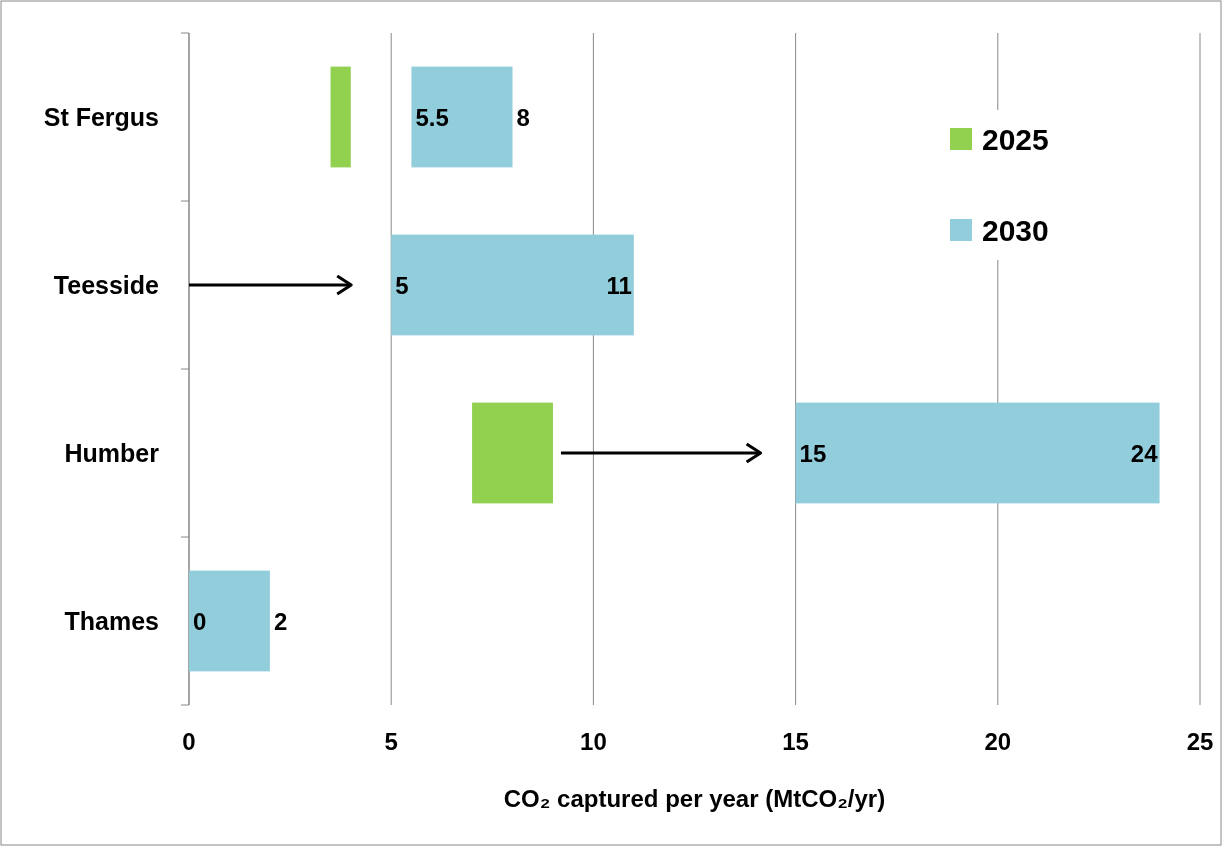 The image size is (1222, 846). Describe the element at coordinates (112, 453) in the screenshot. I see `y-tick-label: Humber` at that location.